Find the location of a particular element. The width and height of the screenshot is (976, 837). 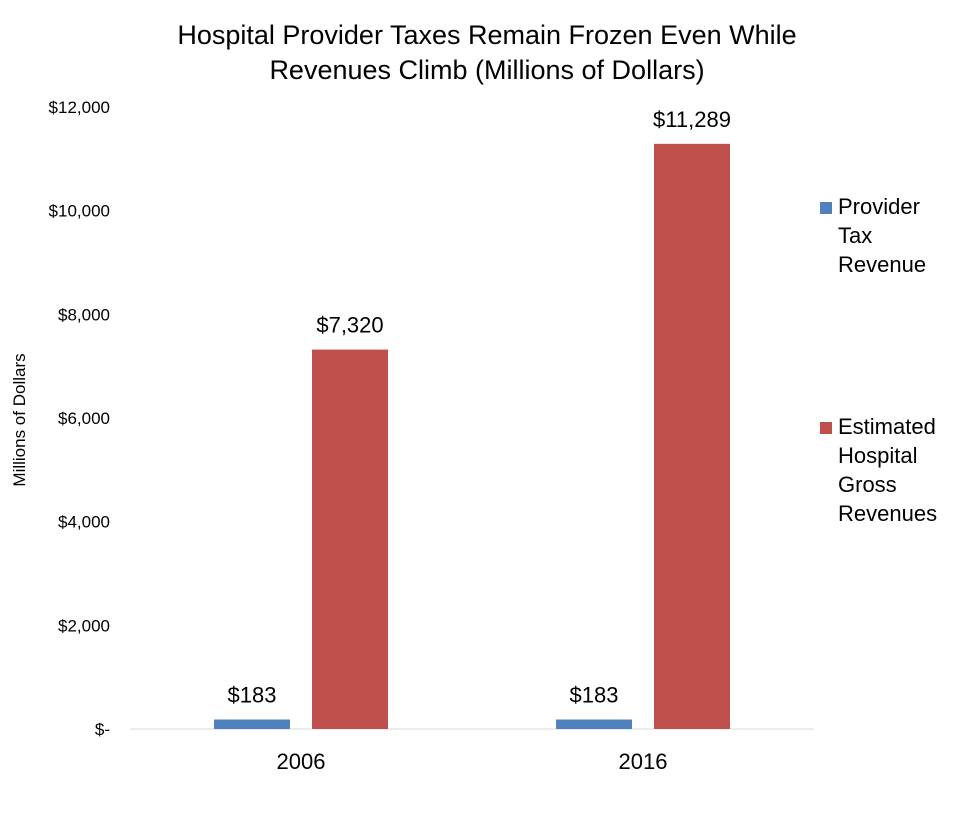

legend-label: Tax is located at coordinates (855, 235).